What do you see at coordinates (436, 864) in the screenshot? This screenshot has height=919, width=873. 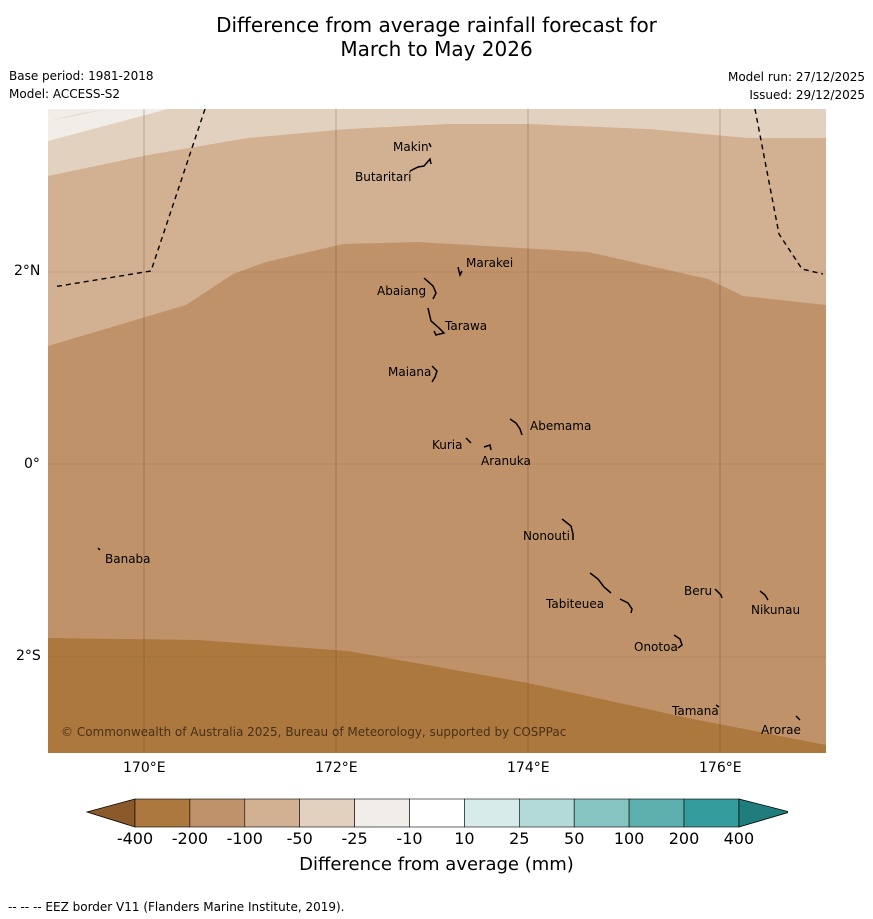 I see `colorbar-title: Difference from average (mm)` at bounding box center [436, 864].